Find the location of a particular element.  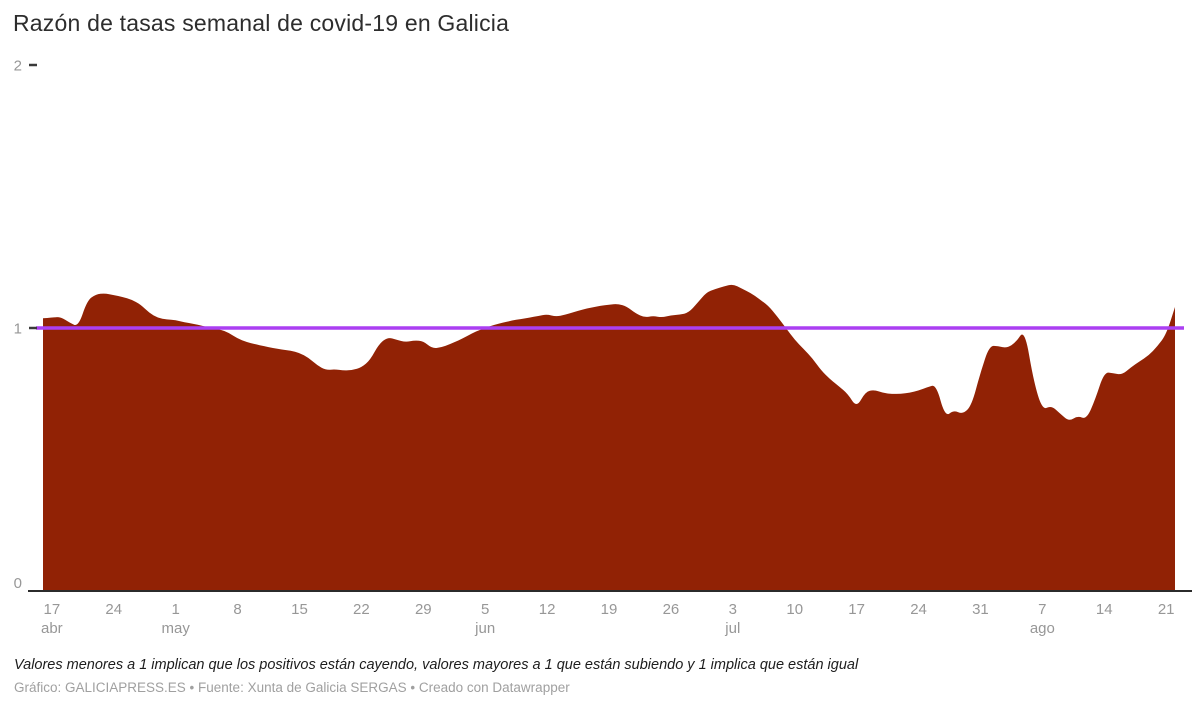

x-tick-day-17: 17 is located at coordinates (856, 609).